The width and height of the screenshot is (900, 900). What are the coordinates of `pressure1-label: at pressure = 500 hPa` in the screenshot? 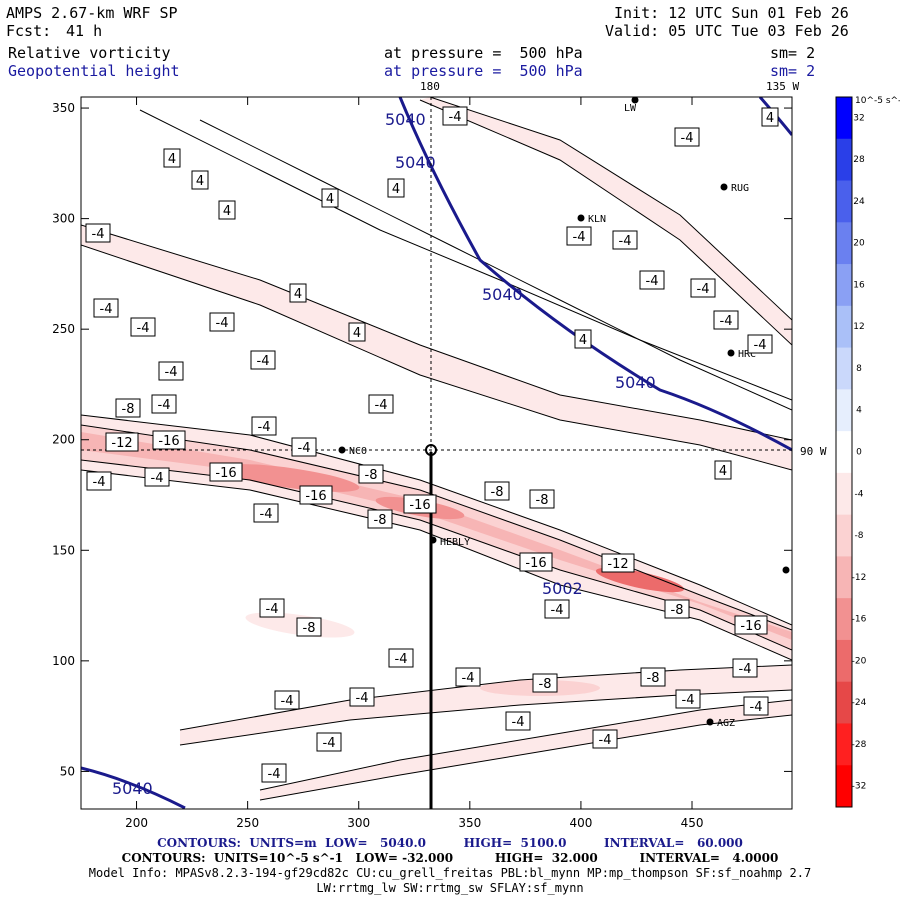 It's located at (483, 53).